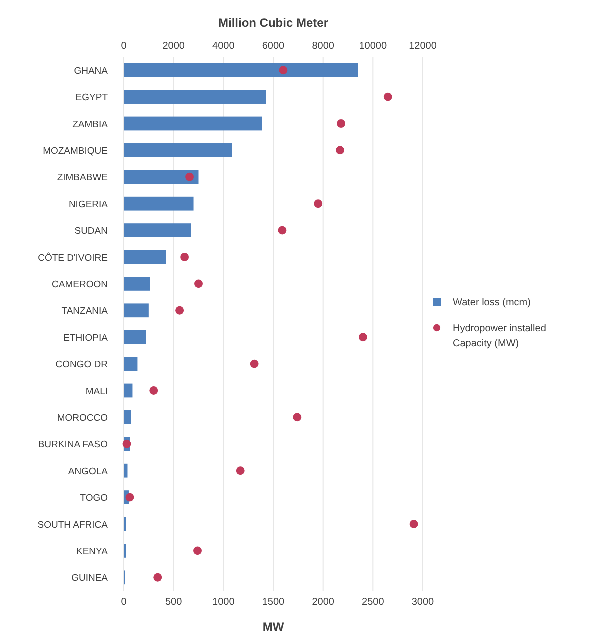  What do you see at coordinates (73, 525) in the screenshot?
I see `y-tick-label: SOUTH AFRICA` at bounding box center [73, 525].